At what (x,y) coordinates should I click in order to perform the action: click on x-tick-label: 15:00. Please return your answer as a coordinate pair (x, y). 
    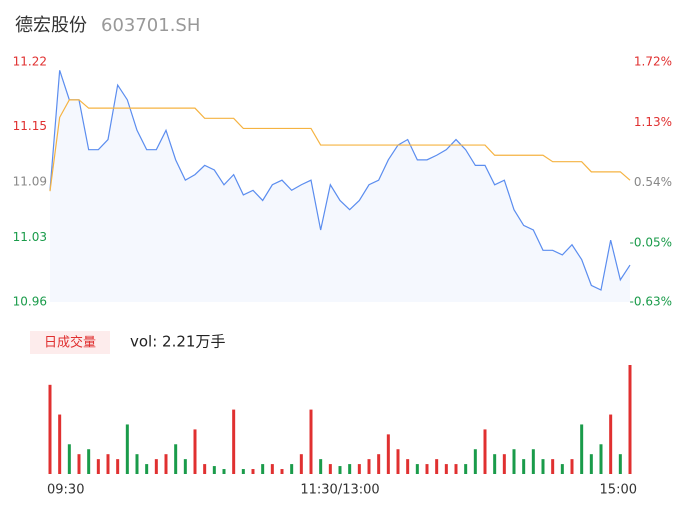
    Looking at the image, I should click on (618, 490).